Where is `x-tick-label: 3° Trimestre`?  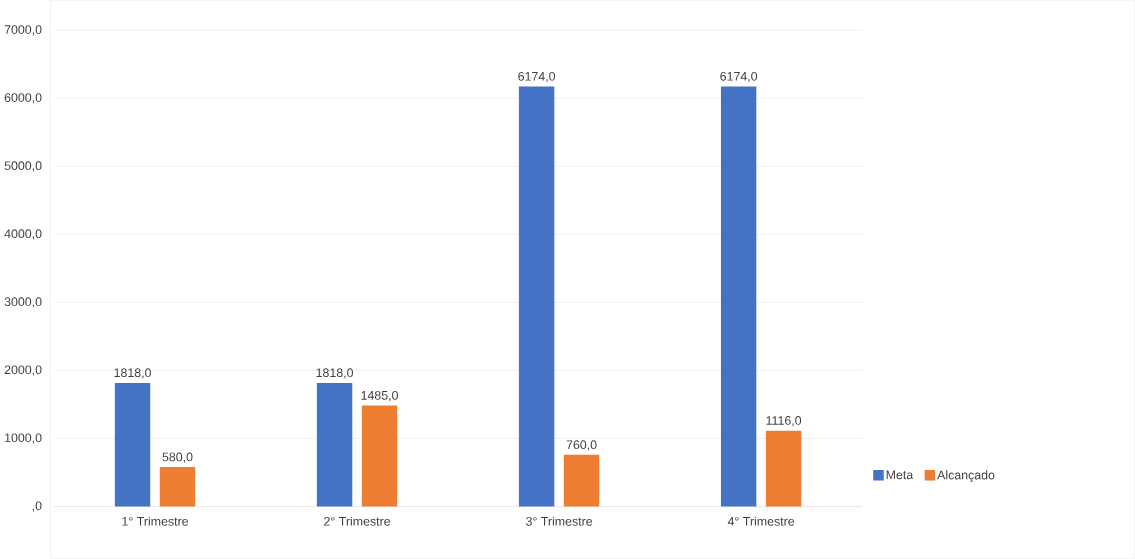
x-tick-label: 3° Trimestre is located at coordinates (559, 521).